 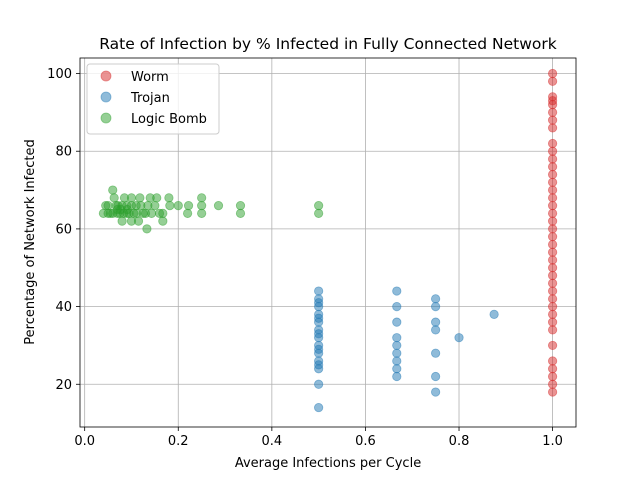 I want to click on x-axis-label: Average Infections per Cycle, so click(x=328, y=463).